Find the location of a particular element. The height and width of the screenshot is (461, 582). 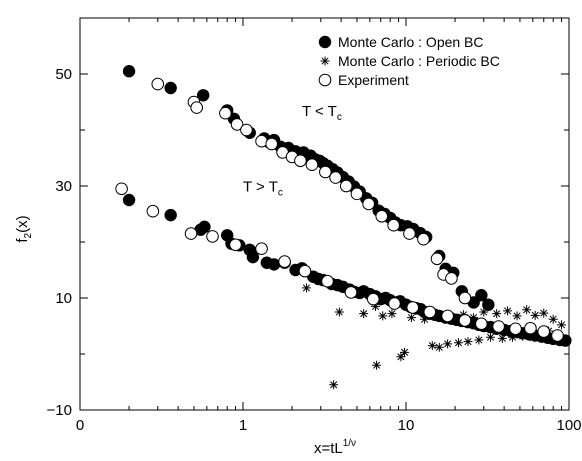

legend-label: Experiment is located at coordinates (373, 80).